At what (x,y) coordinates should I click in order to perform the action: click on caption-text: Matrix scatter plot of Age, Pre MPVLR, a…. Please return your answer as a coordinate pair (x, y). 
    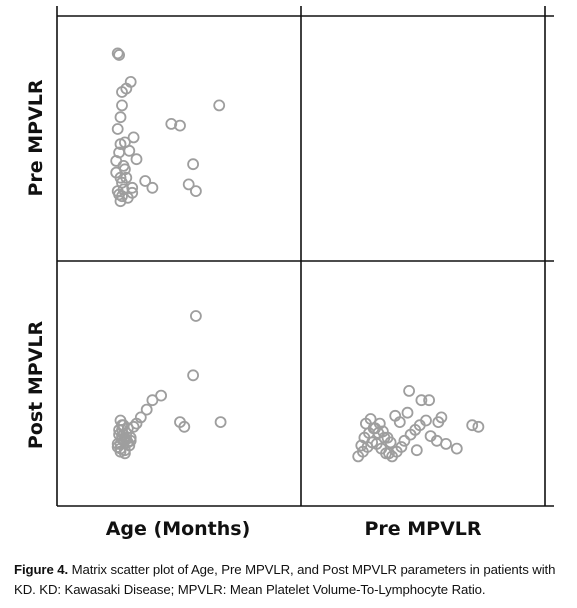
    Looking at the image, I should click on (285, 579).